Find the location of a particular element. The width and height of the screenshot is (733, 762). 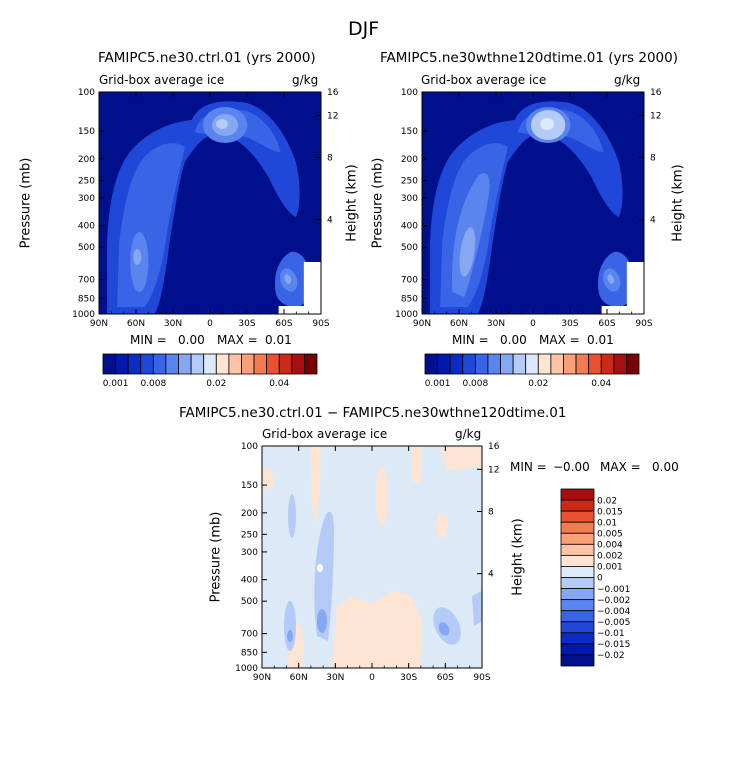

panel-1-colorbar-label: 0.001 is located at coordinates (116, 384).